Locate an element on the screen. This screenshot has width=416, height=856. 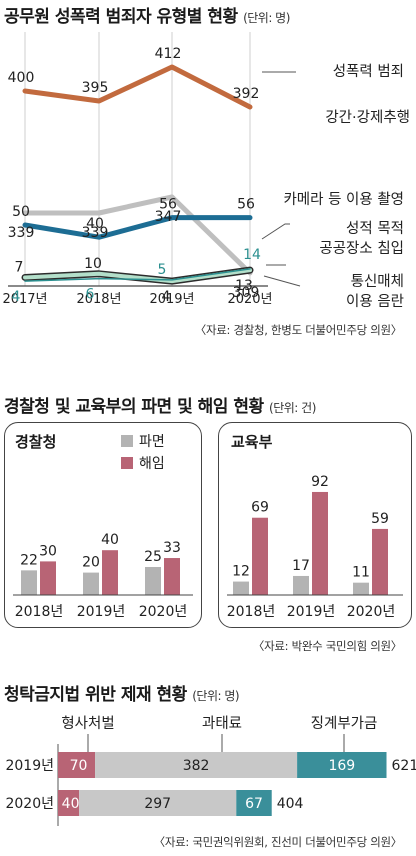
series-header-criminal: 형사처벌 is located at coordinates (87, 723).